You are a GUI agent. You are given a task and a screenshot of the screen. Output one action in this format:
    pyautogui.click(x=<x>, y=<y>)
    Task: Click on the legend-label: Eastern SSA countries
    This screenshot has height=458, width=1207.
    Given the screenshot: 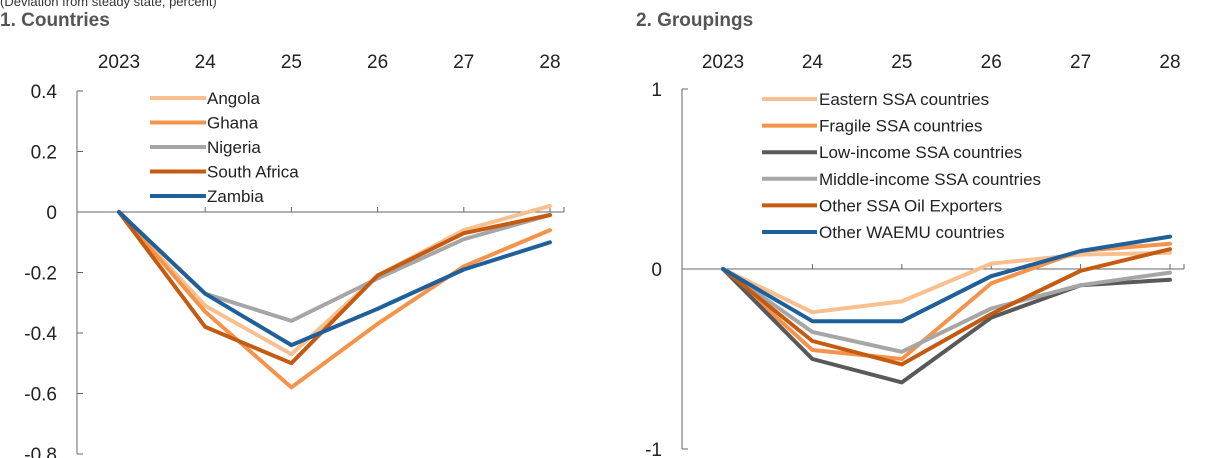 What is the action you would take?
    pyautogui.click(x=904, y=99)
    